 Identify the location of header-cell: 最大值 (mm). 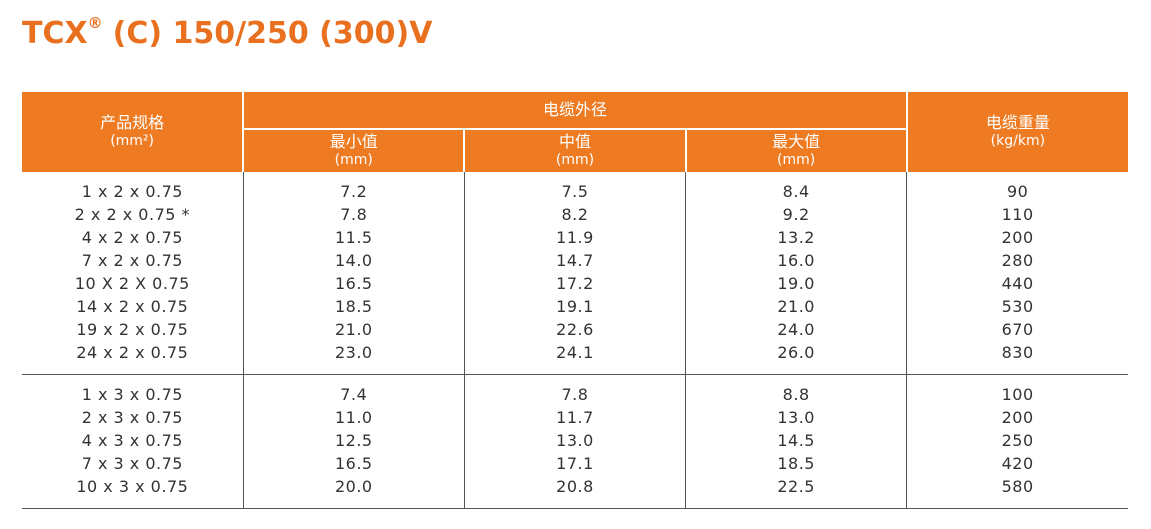
(796, 150).